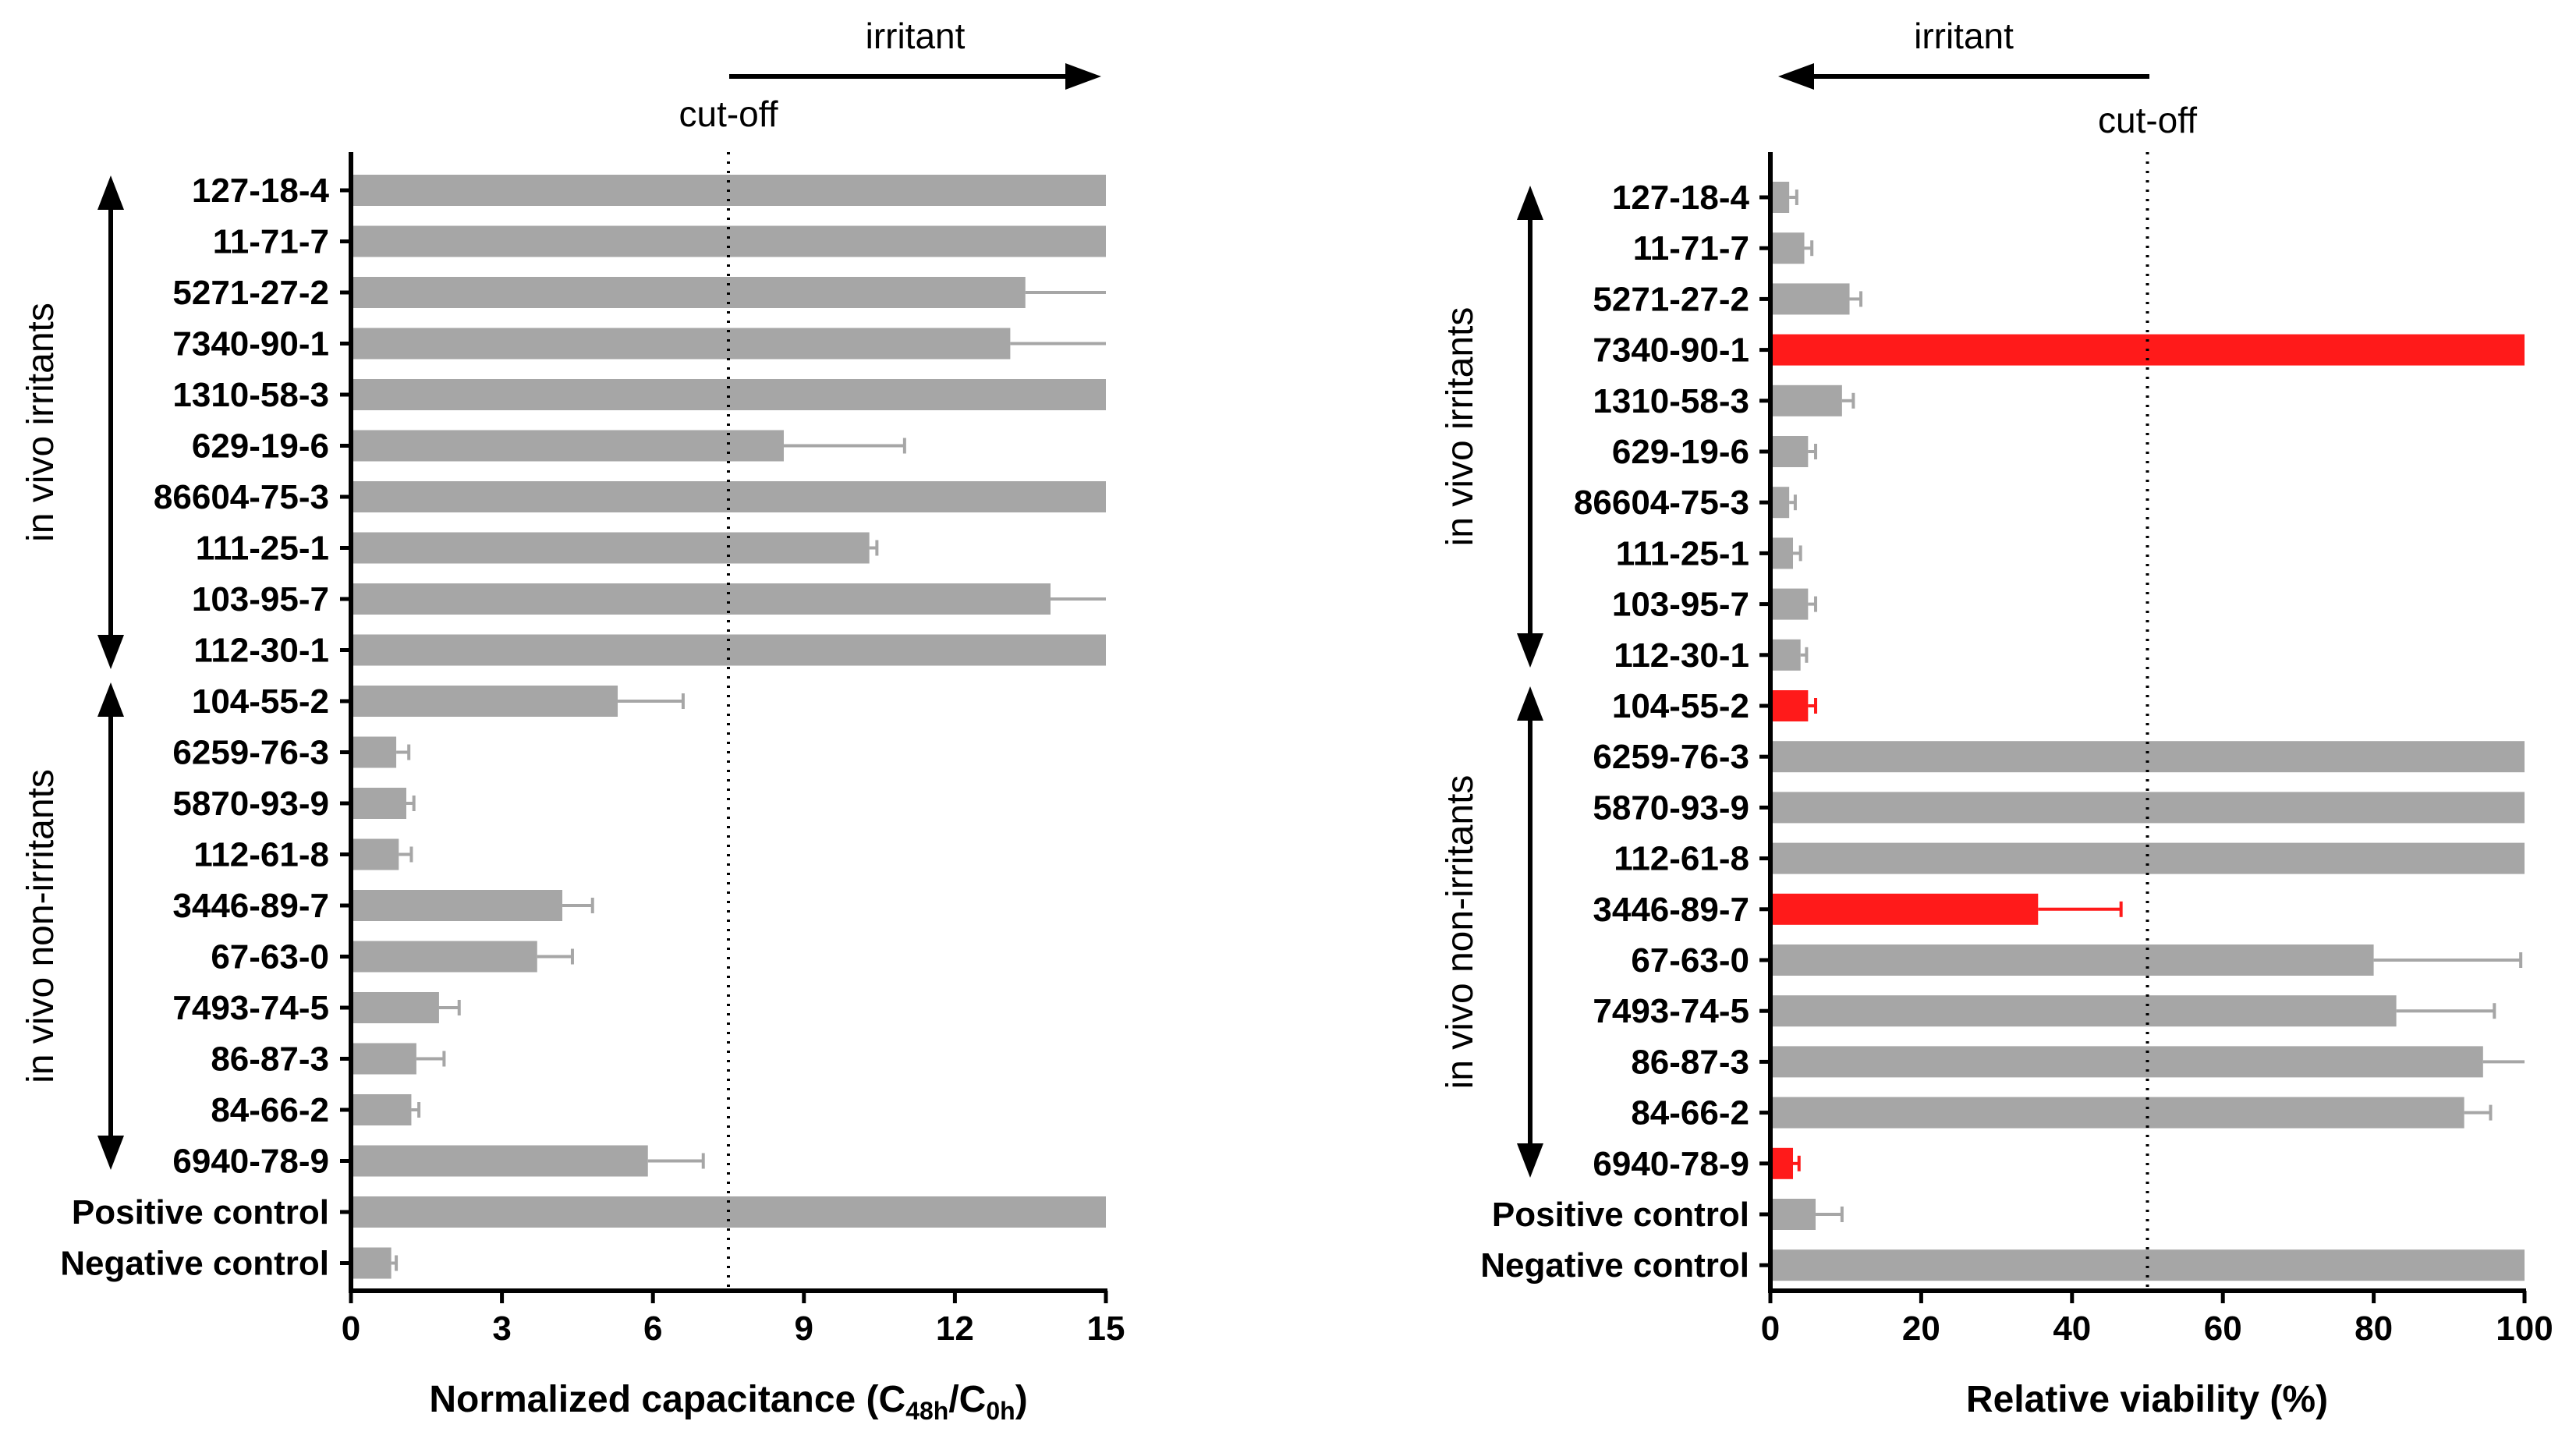 This screenshot has height=1453, width=2576. I want to click on x-axis-title-part: 48h, so click(927, 1411).